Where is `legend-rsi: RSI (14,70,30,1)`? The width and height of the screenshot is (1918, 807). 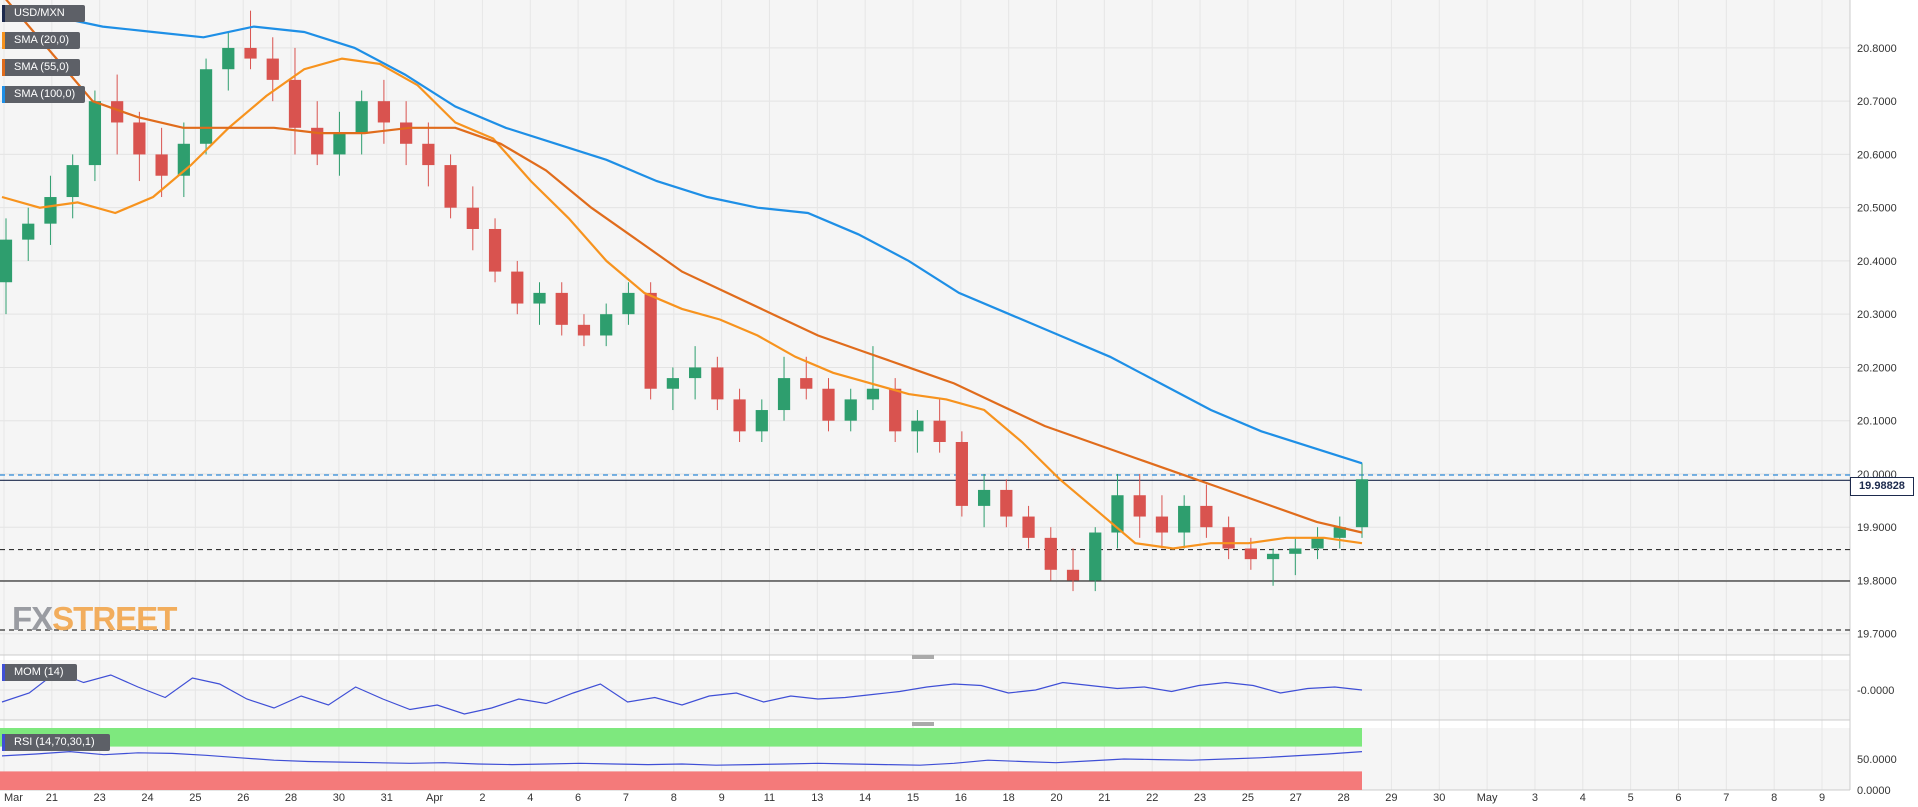
legend-rsi: RSI (14,70,30,1) is located at coordinates (56, 742).